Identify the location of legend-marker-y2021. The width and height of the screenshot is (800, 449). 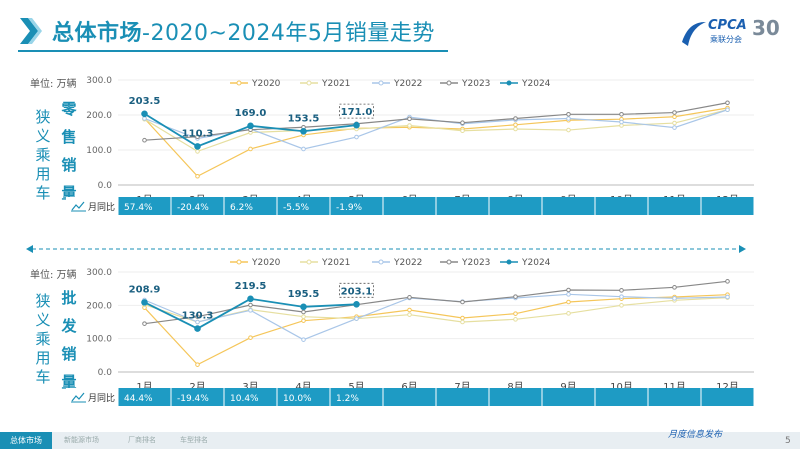
(309, 262).